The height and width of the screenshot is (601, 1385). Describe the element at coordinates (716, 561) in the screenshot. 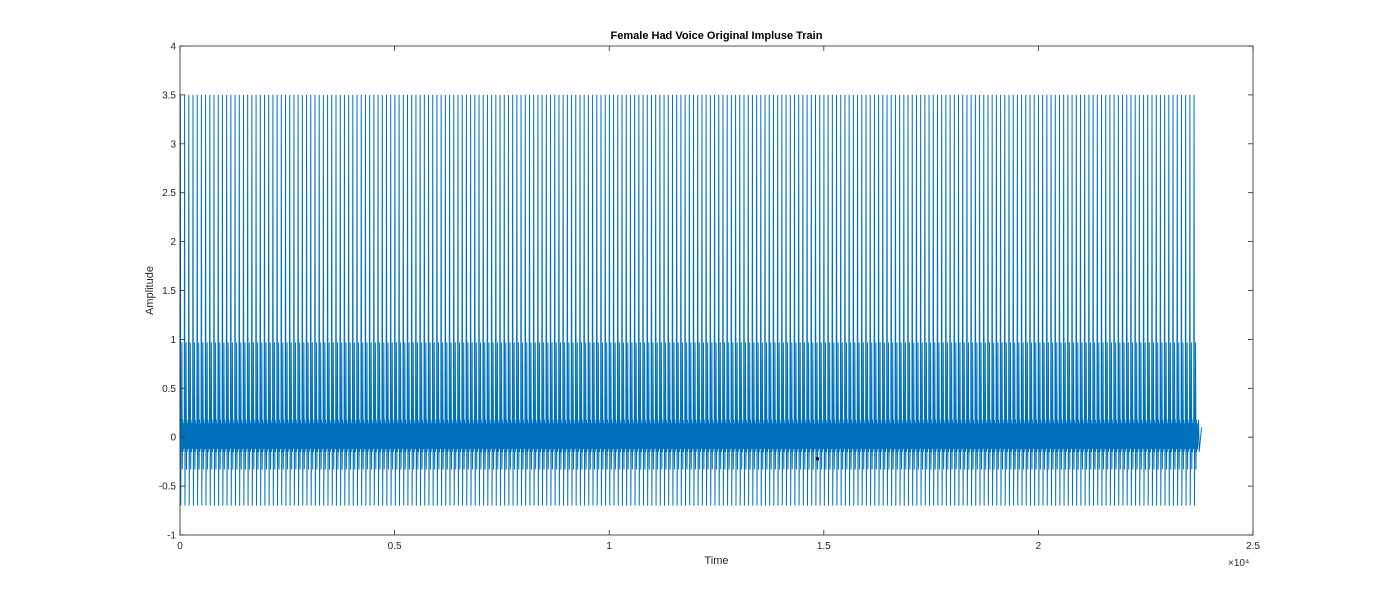

I see `x-axis-label: Time` at that location.